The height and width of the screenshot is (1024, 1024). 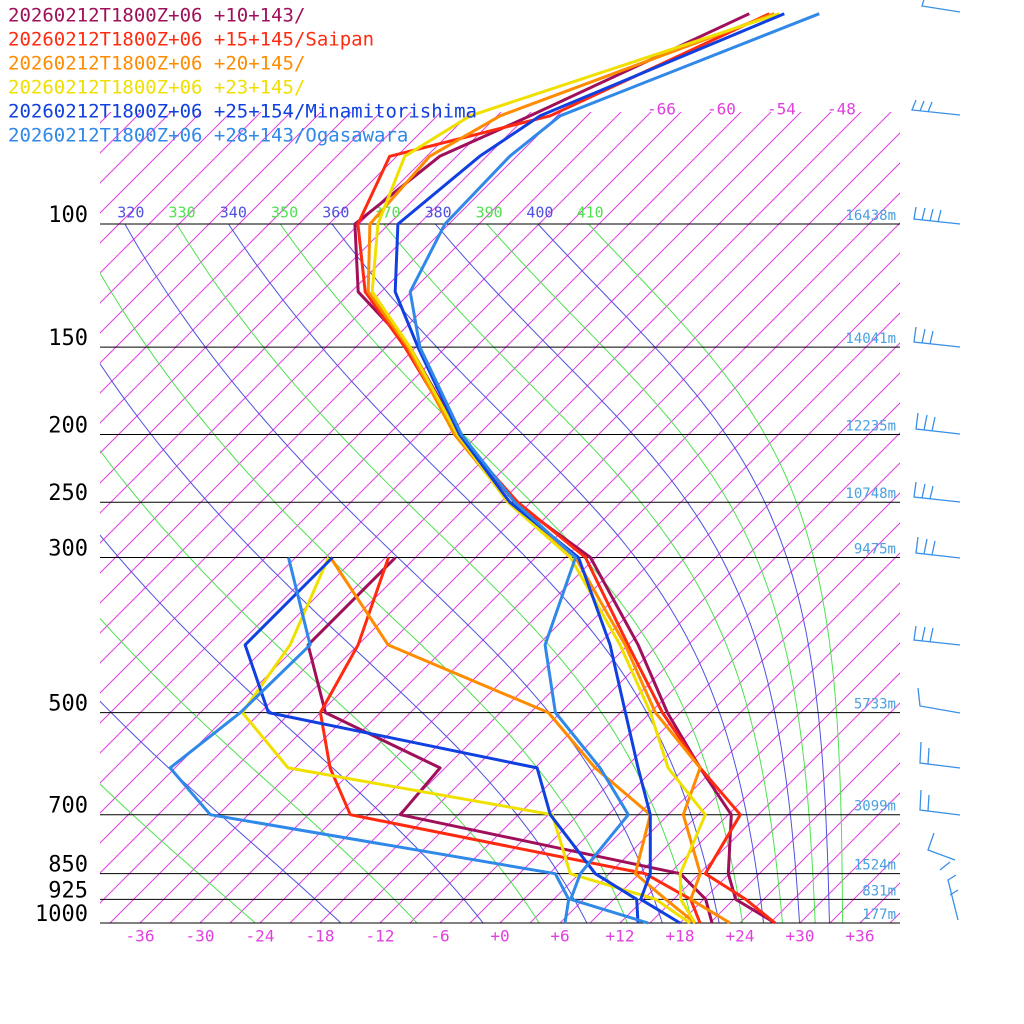 I want to click on height-label: 9475m, so click(x=875, y=550).